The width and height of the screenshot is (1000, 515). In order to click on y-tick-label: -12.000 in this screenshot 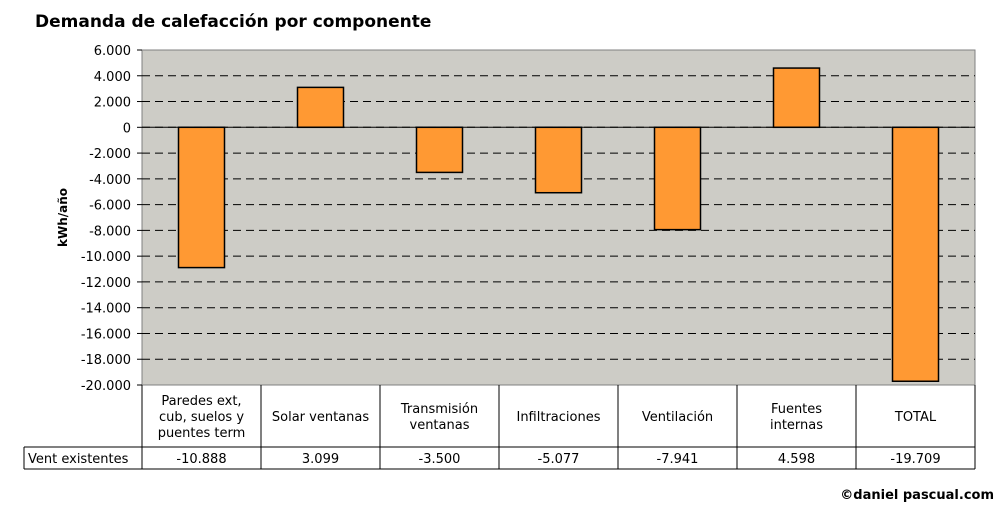, I will do `click(106, 283)`.